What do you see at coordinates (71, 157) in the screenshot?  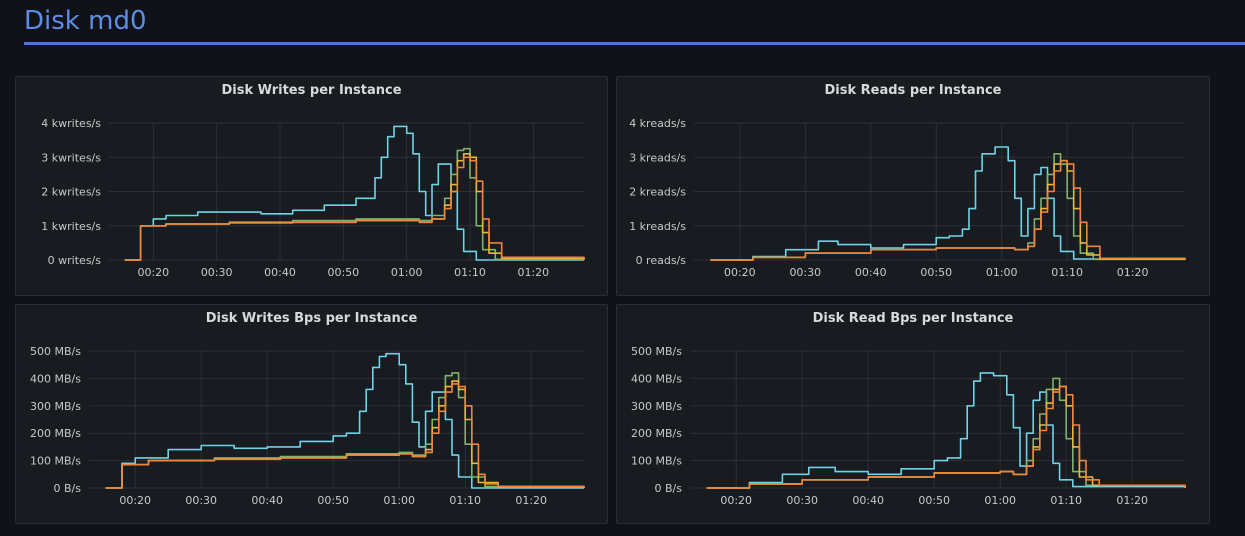 I see `y-tick-label: 3 kwrites/s` at bounding box center [71, 157].